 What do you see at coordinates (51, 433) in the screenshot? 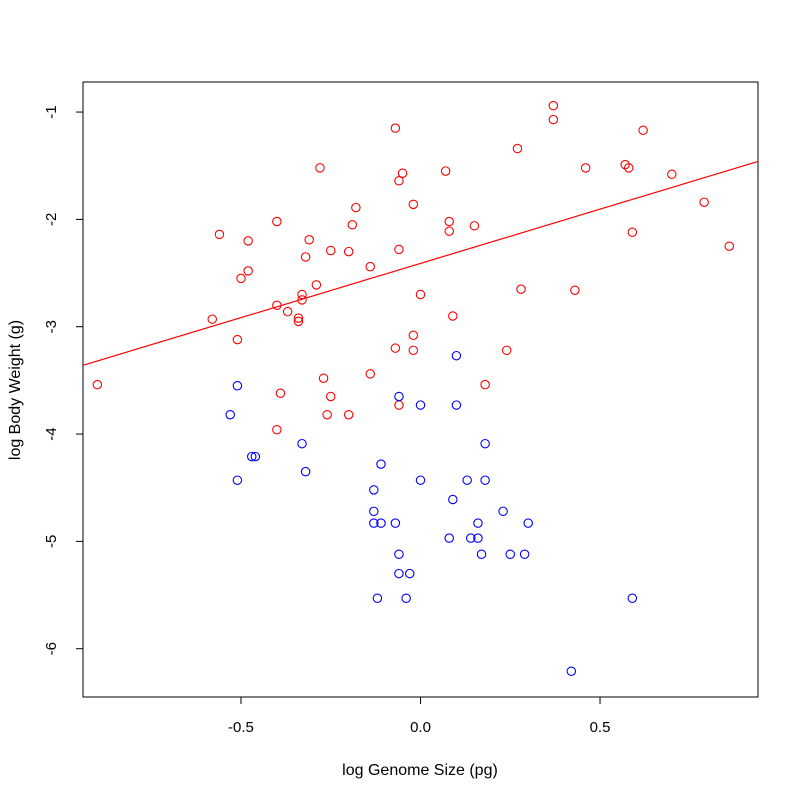
I see `y-tick-label: -4` at bounding box center [51, 433].